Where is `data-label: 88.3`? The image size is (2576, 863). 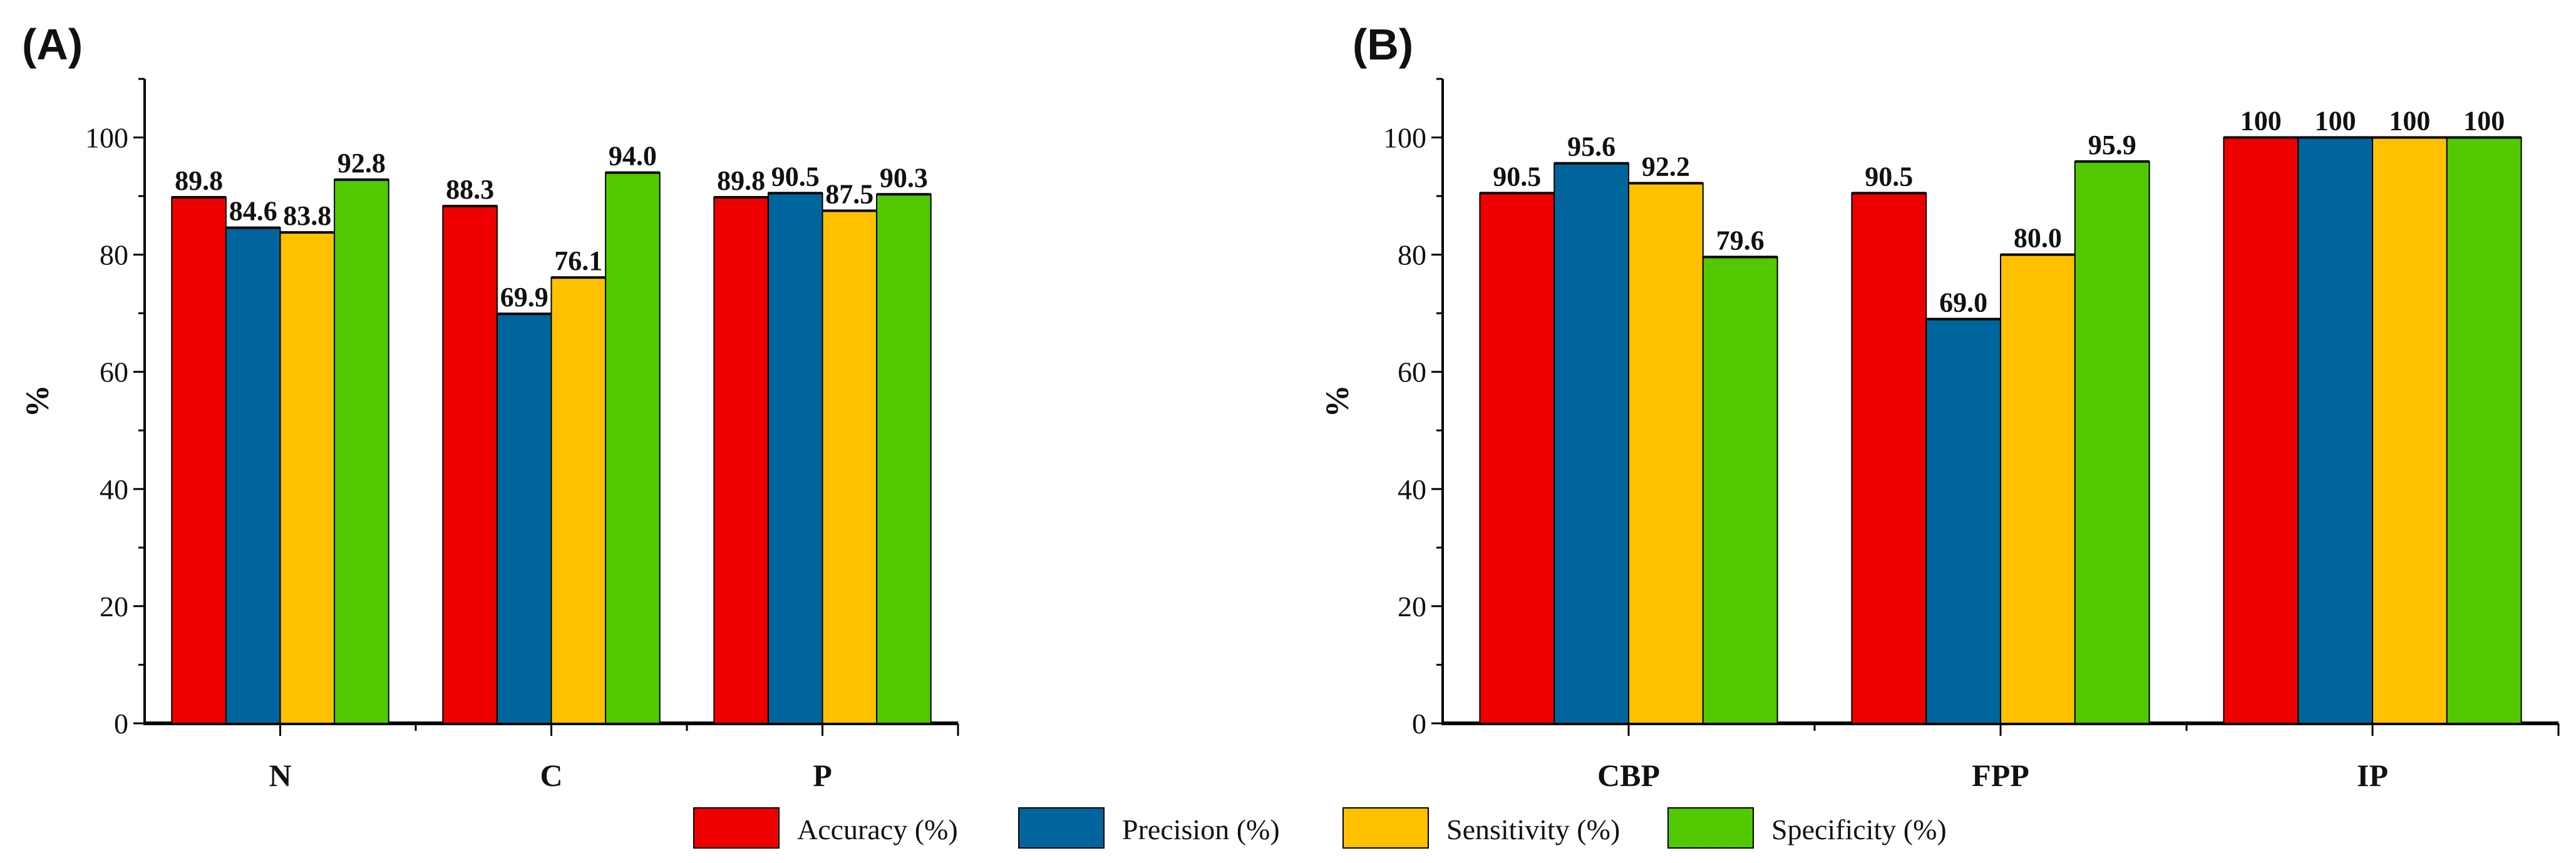 data-label: 88.3 is located at coordinates (470, 189).